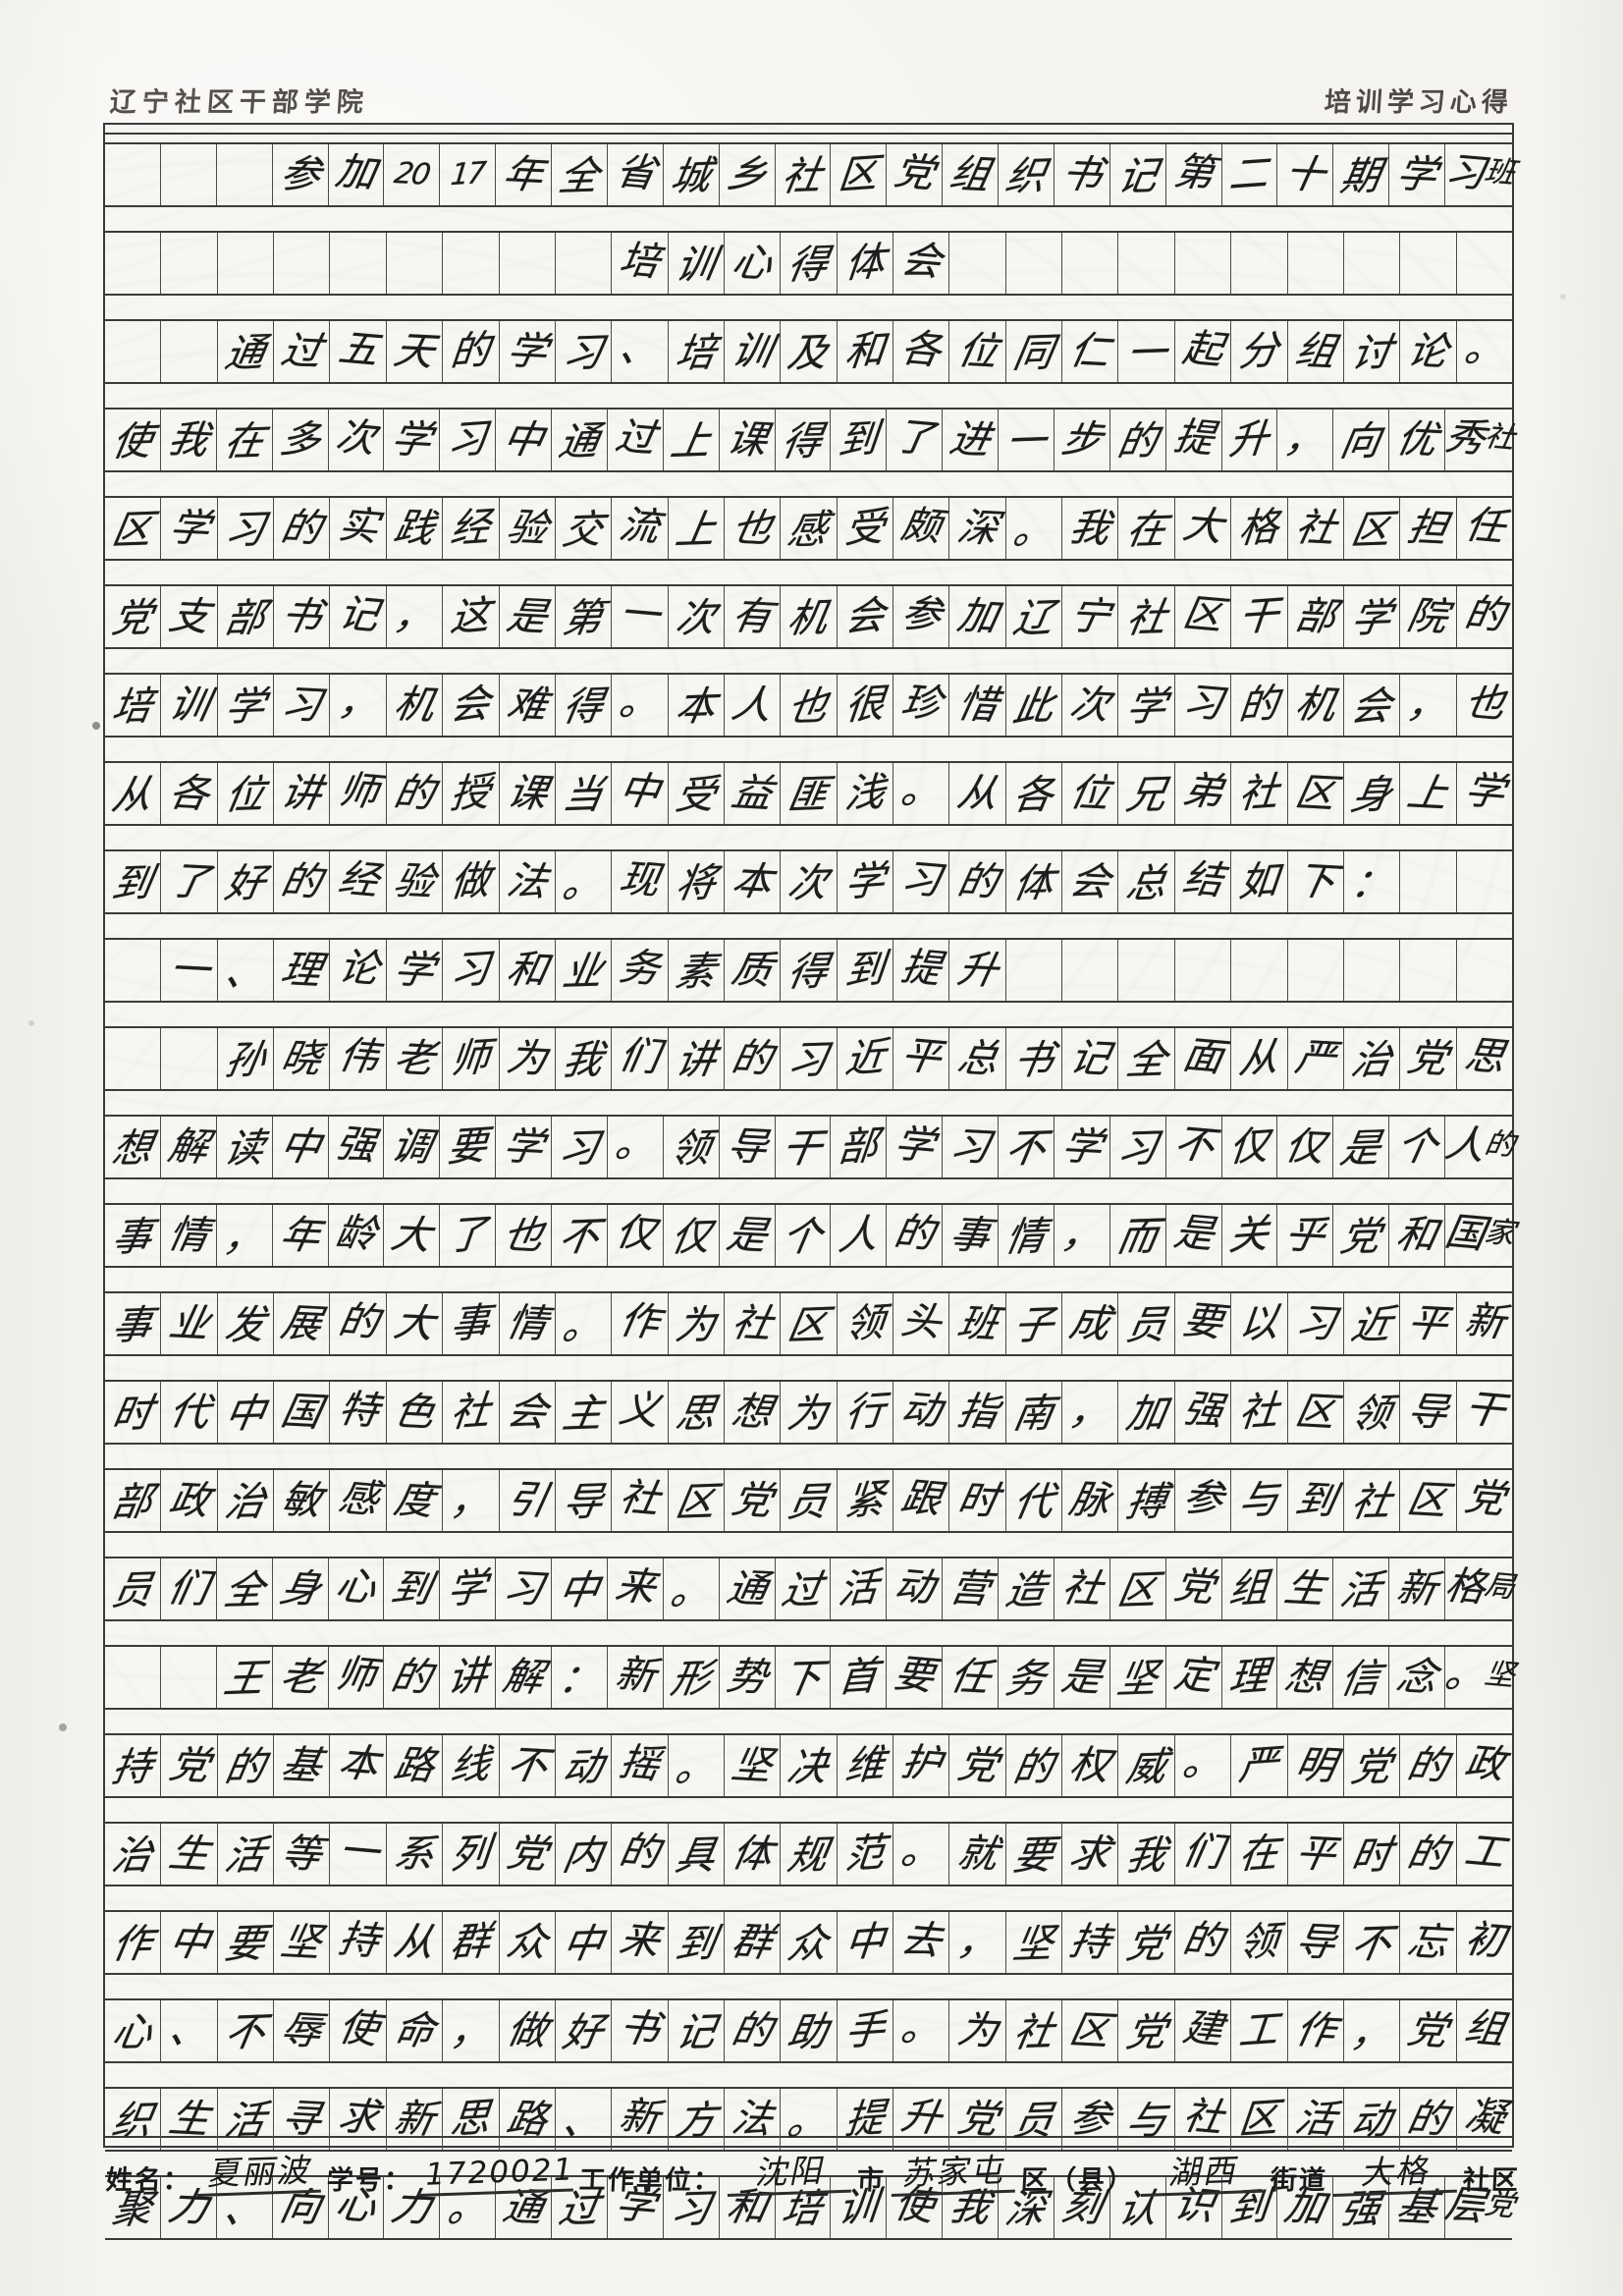 The width and height of the screenshot is (1623, 2296). What do you see at coordinates (1416, 1589) in the screenshot?
I see `handwritten-character: 新` at bounding box center [1416, 1589].